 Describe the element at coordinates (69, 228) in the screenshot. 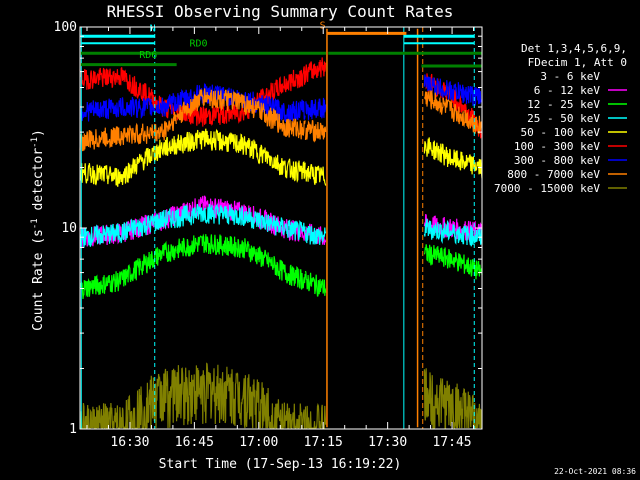

I see `y-tick-label: 10` at that location.